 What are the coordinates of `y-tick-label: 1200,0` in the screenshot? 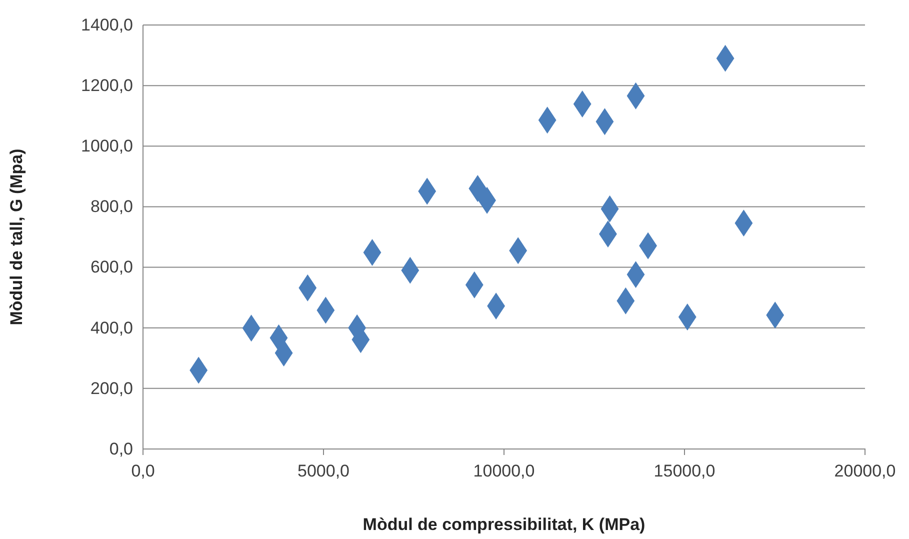 It's located at (107, 86).